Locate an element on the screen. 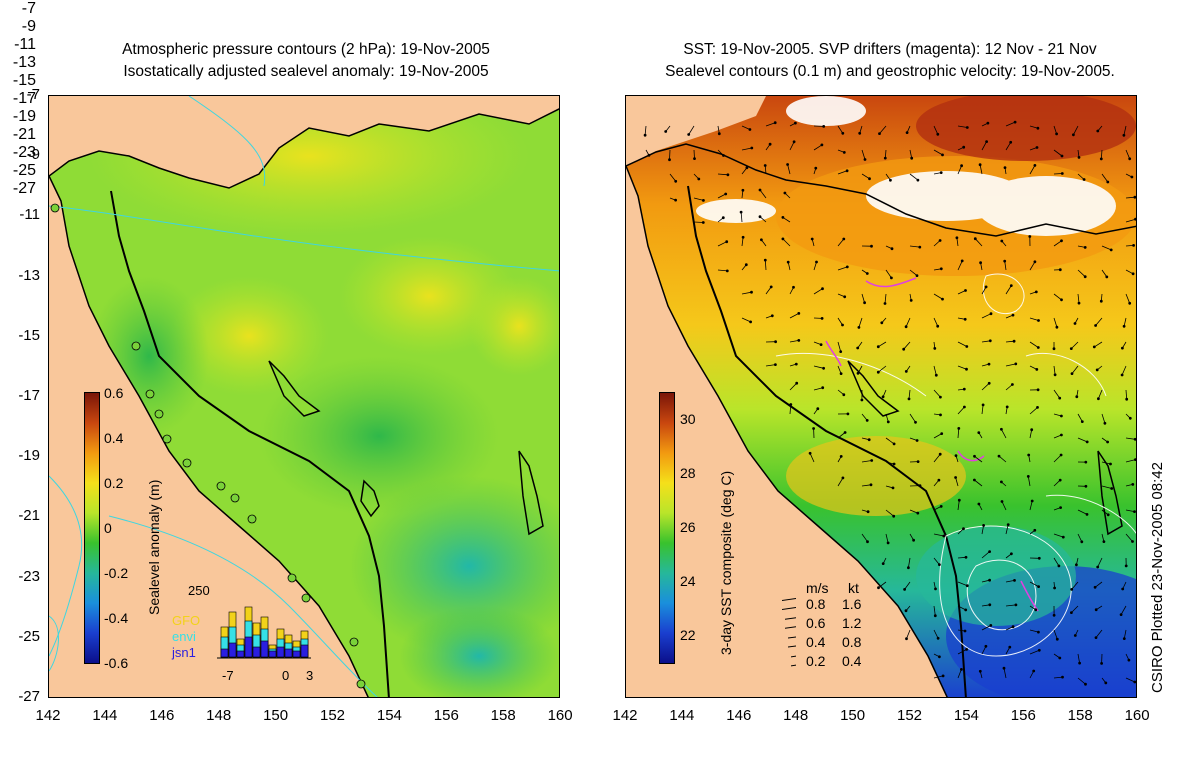  lat-tick-label: -9 is located at coordinates (28, 26).